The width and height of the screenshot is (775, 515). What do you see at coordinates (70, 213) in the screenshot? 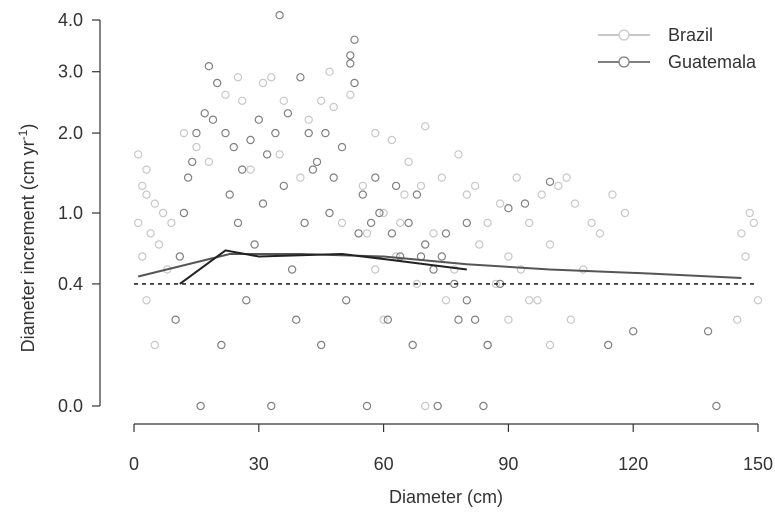
I see `y-tick-label-2: 1.0` at bounding box center [70, 213].